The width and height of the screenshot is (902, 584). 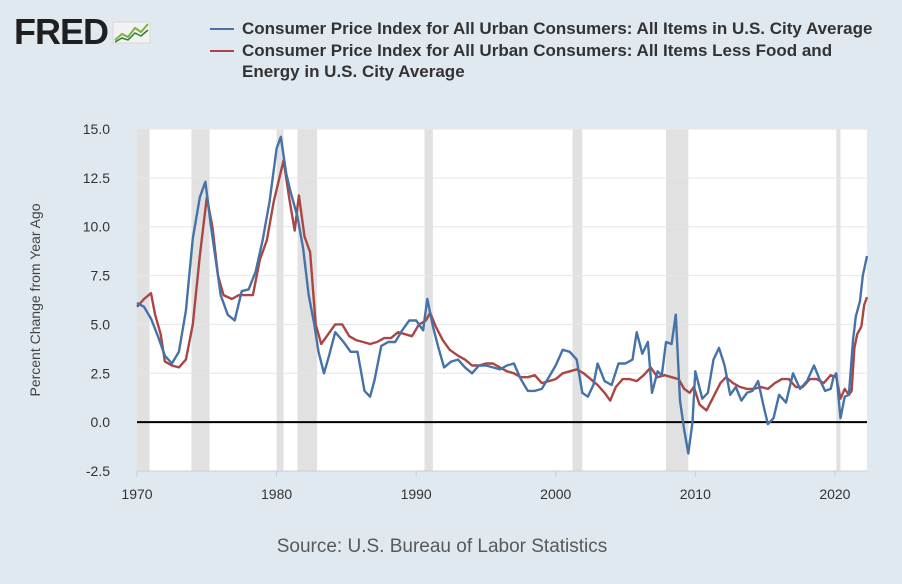 I want to click on x-tick-label-4: 2010, so click(x=695, y=494).